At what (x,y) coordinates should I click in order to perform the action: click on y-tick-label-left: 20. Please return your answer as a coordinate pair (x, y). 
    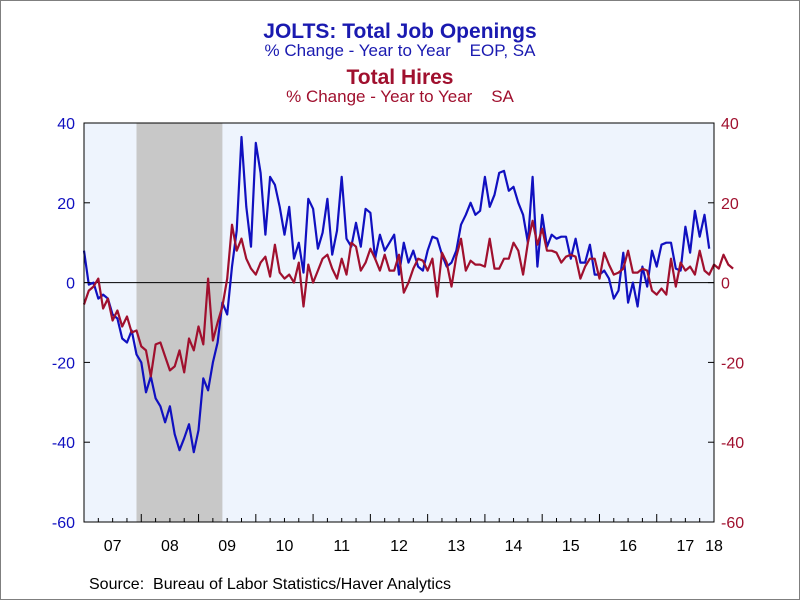
    Looking at the image, I should click on (66, 204).